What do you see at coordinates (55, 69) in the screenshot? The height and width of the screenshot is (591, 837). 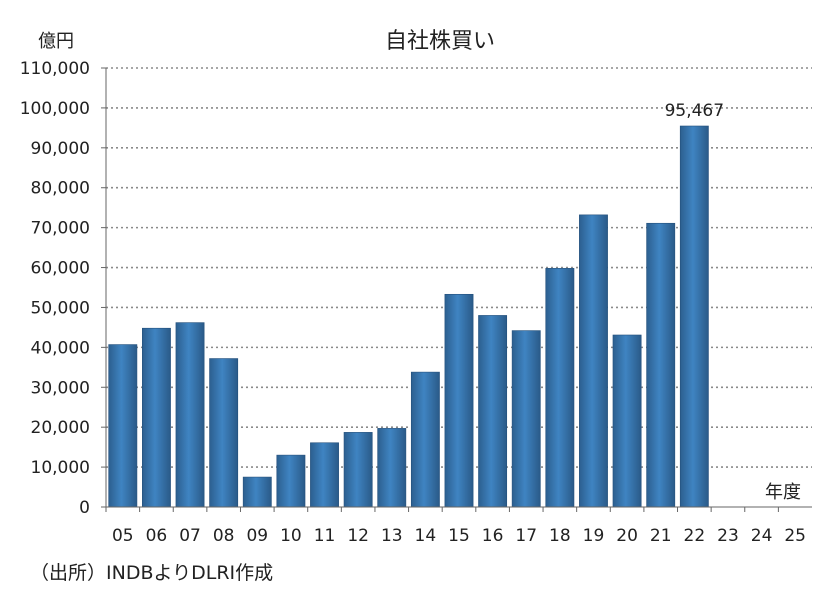 I see `y-tick-label: 110,000` at bounding box center [55, 69].